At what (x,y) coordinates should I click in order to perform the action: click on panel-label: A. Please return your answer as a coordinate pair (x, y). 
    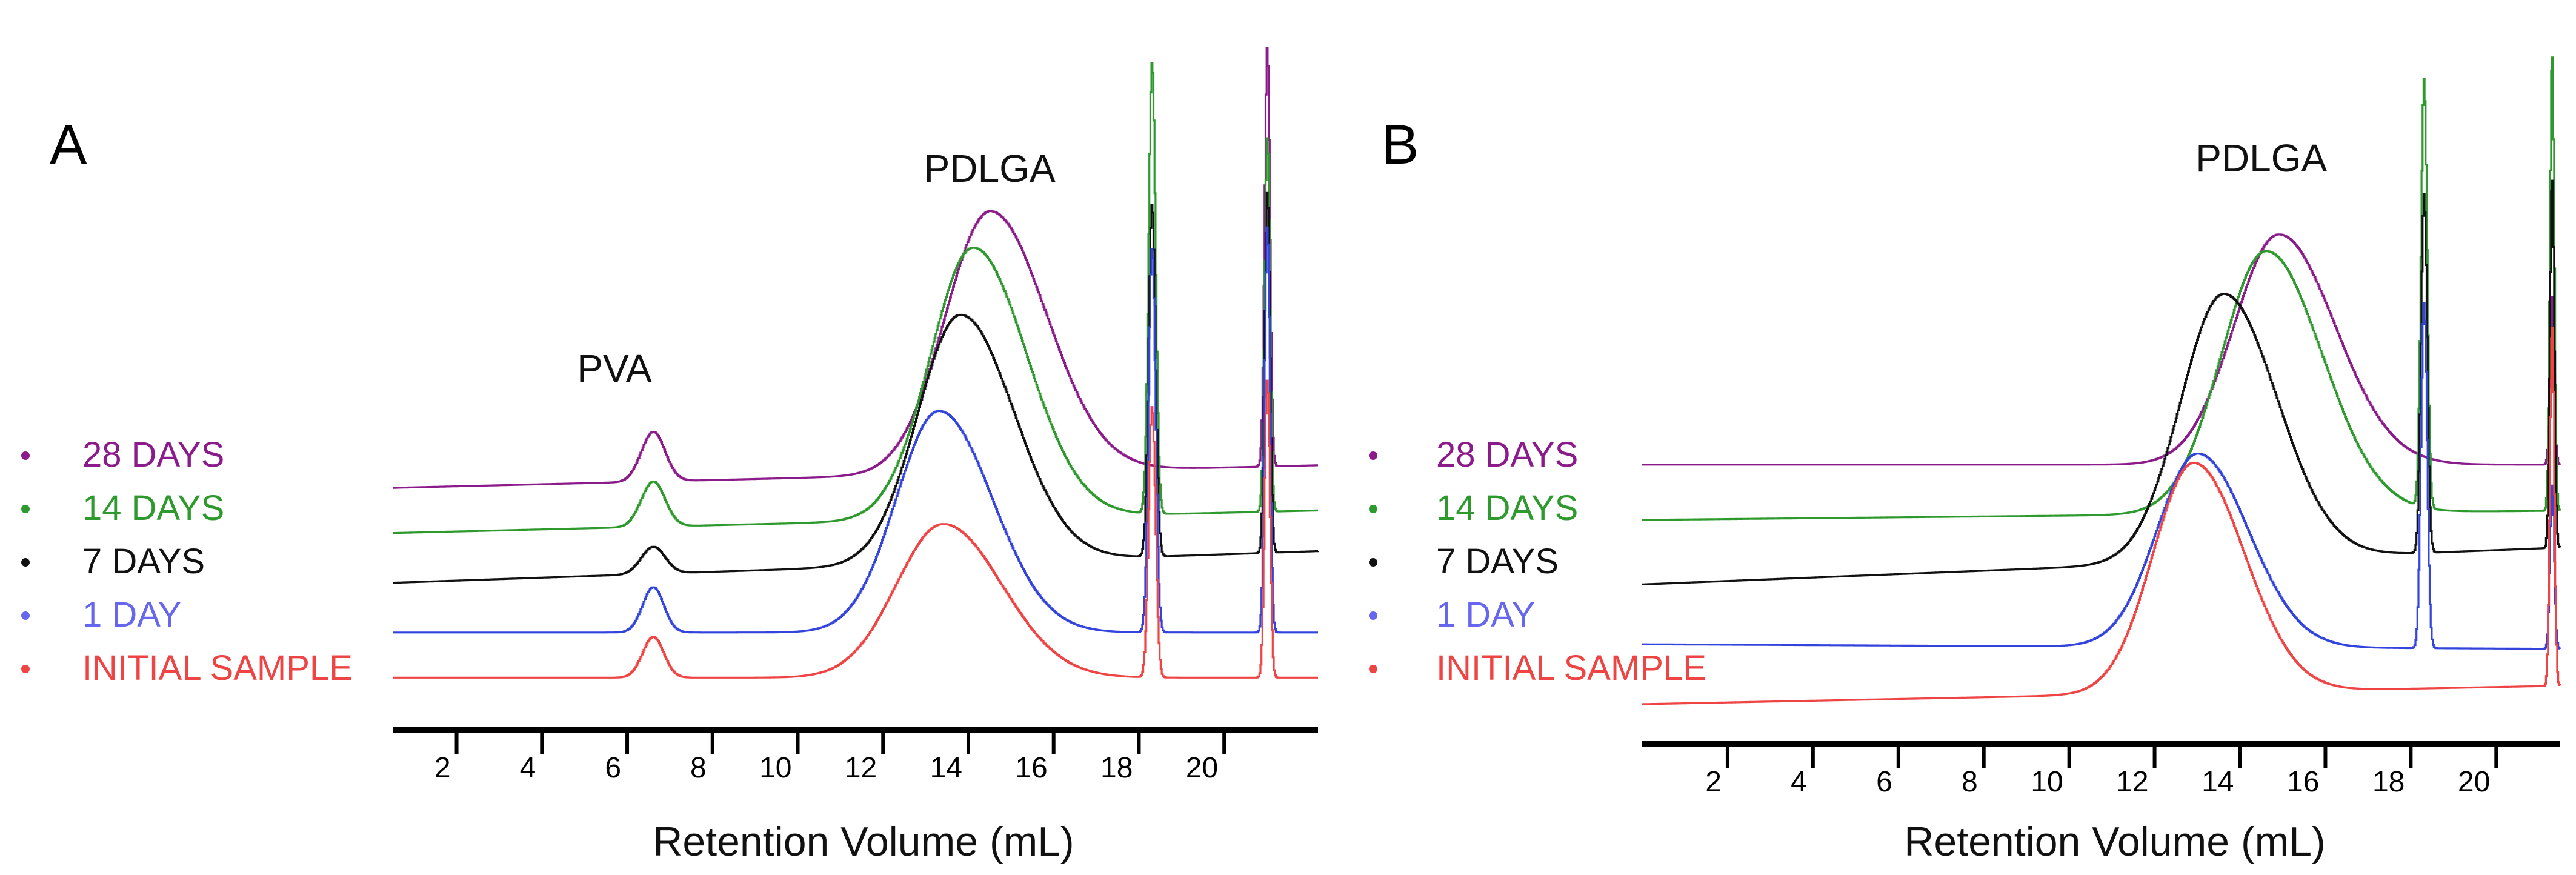
    Looking at the image, I should click on (68, 145).